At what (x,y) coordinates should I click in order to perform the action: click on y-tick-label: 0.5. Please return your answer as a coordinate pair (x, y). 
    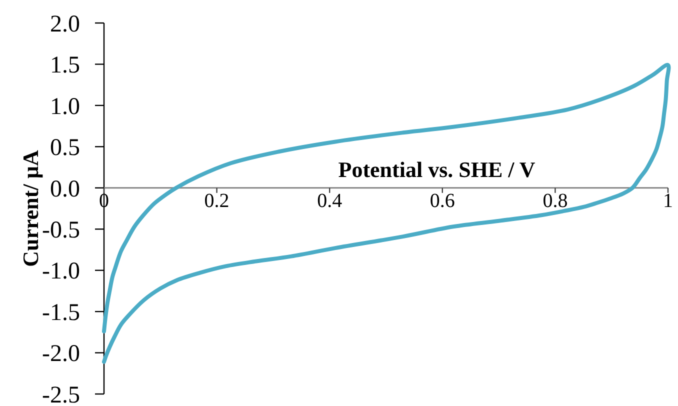
    Looking at the image, I should click on (65, 148).